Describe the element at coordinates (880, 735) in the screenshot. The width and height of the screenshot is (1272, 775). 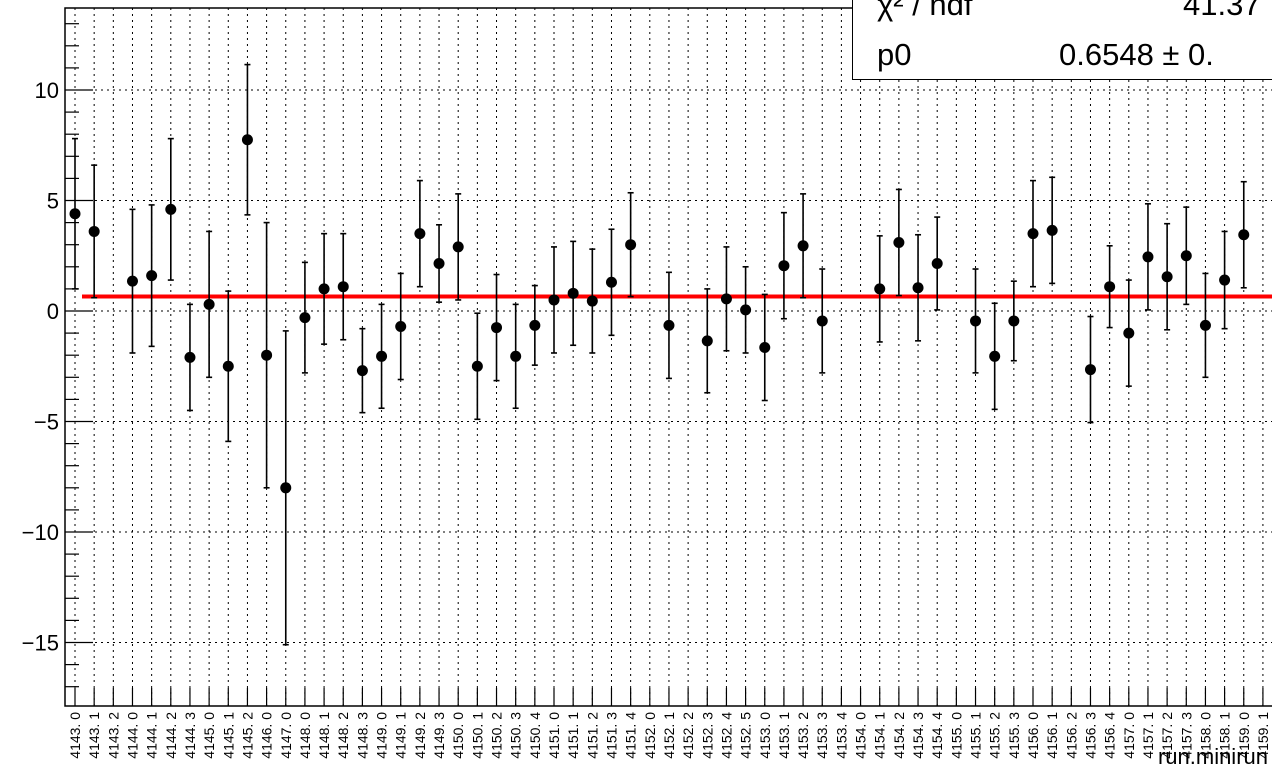
I see `x-tick-label: 4154. 1` at that location.